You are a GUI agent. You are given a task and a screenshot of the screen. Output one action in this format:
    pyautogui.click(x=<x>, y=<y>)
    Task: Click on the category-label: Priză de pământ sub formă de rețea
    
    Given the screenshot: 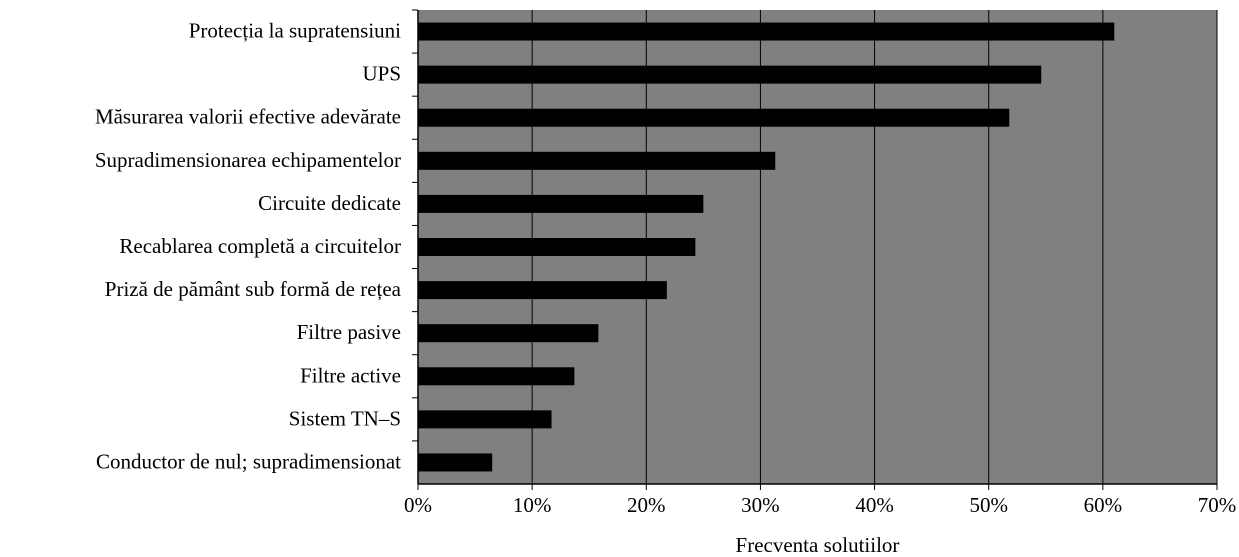 What is the action you would take?
    pyautogui.click(x=253, y=289)
    